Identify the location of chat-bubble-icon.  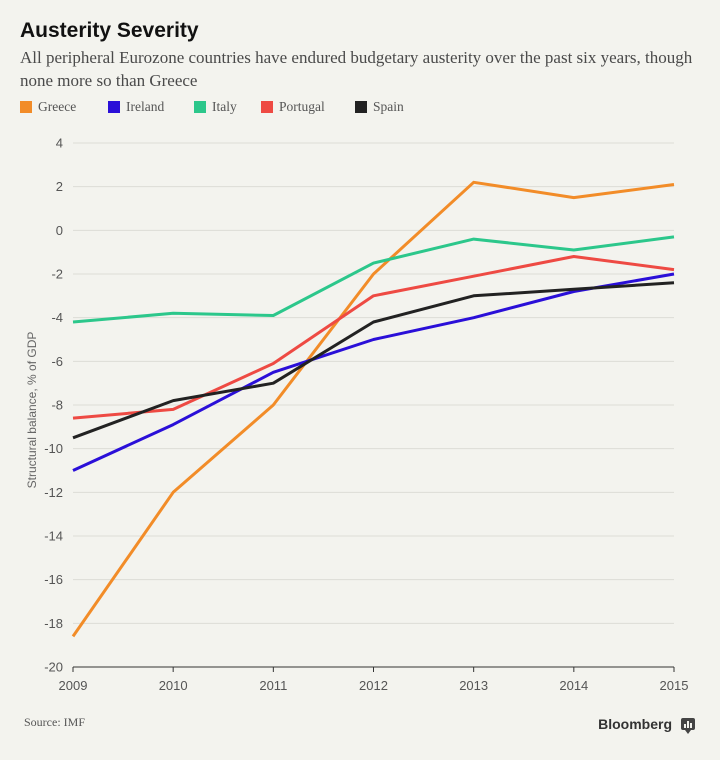
(688, 726).